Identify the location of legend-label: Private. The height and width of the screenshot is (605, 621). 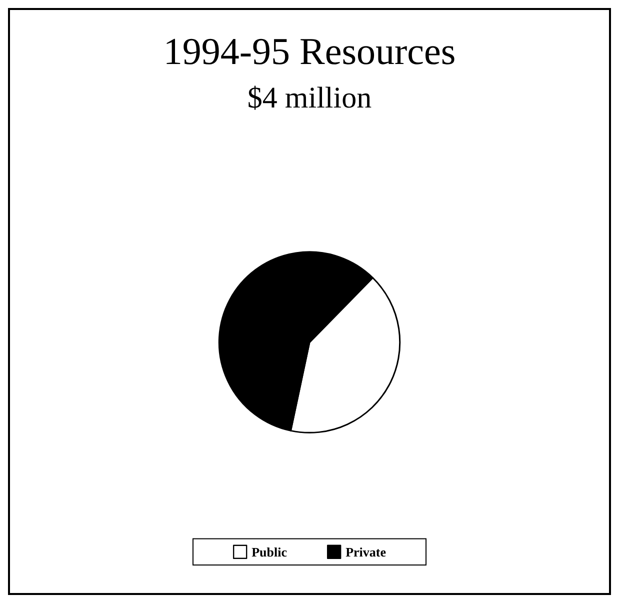
(366, 552).